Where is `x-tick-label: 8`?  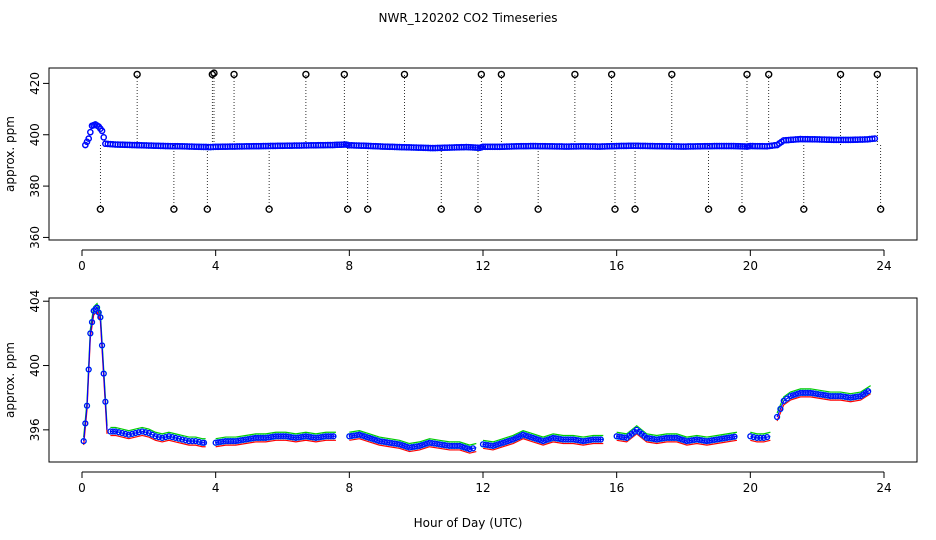
x-tick-label: 8 is located at coordinates (350, 488).